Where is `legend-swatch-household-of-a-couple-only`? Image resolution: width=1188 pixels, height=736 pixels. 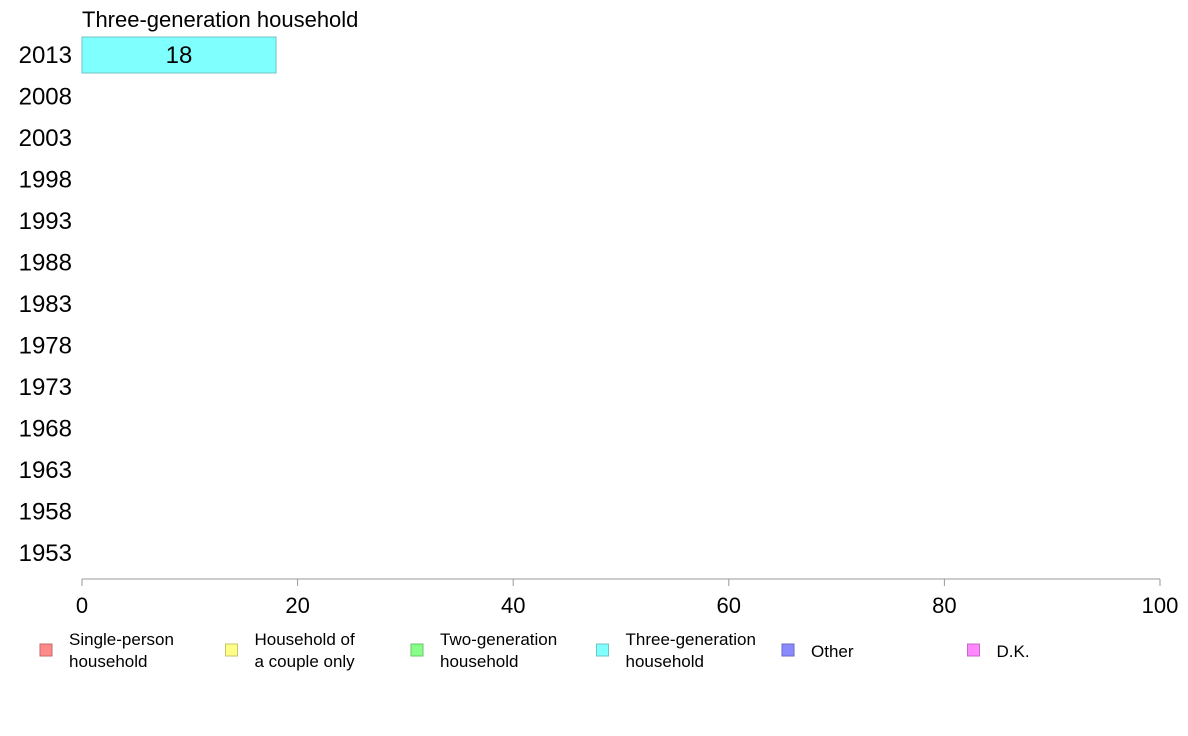
legend-swatch-household-of-a-couple-only is located at coordinates (231, 650).